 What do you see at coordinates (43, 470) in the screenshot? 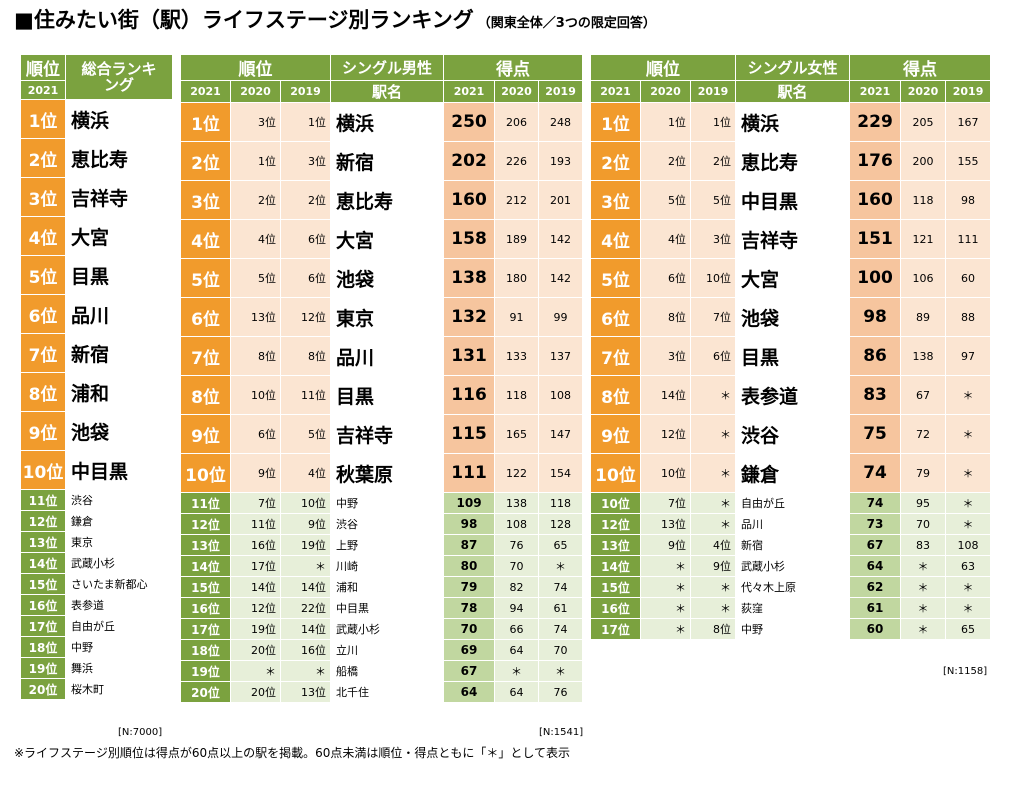
I see `rank-cell: 10位` at bounding box center [43, 470].